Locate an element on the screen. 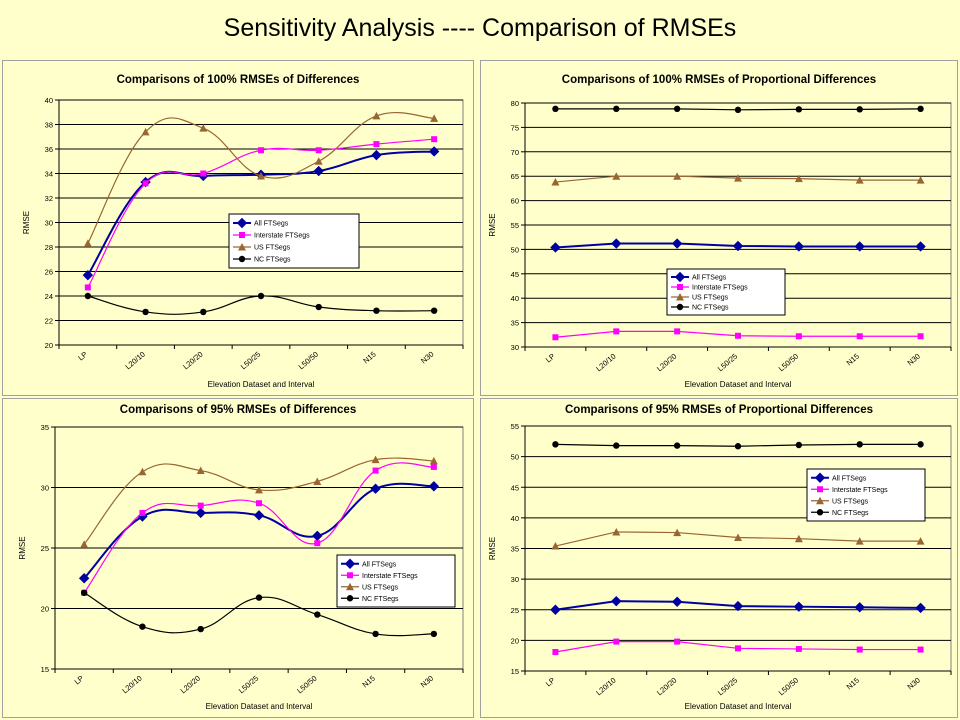  y-tick-label: 40 is located at coordinates (49, 100).